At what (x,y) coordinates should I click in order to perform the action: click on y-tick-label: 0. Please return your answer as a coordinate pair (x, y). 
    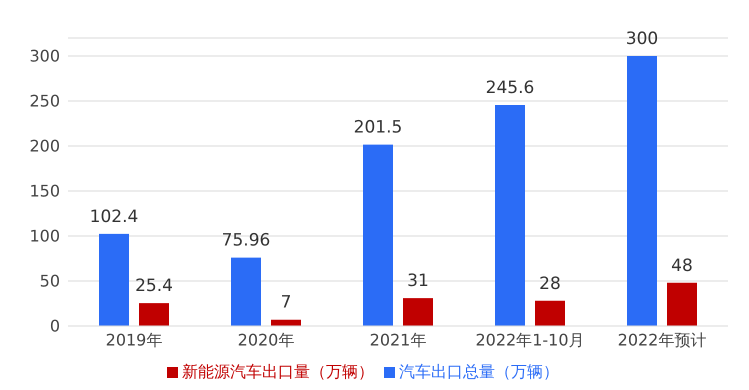
    Looking at the image, I should click on (55, 326).